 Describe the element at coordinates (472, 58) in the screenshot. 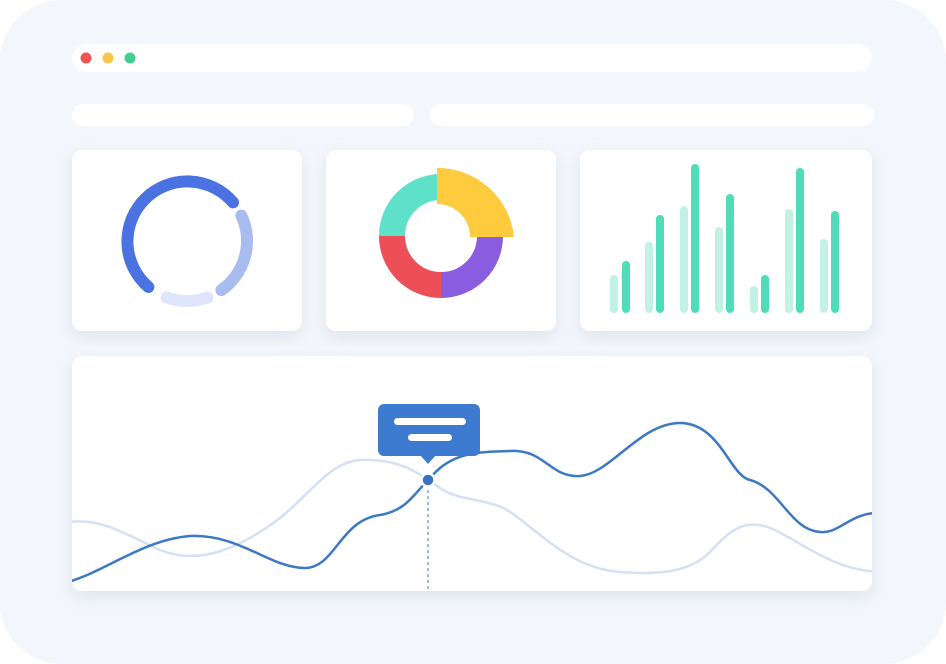

I see `window-bar` at that location.